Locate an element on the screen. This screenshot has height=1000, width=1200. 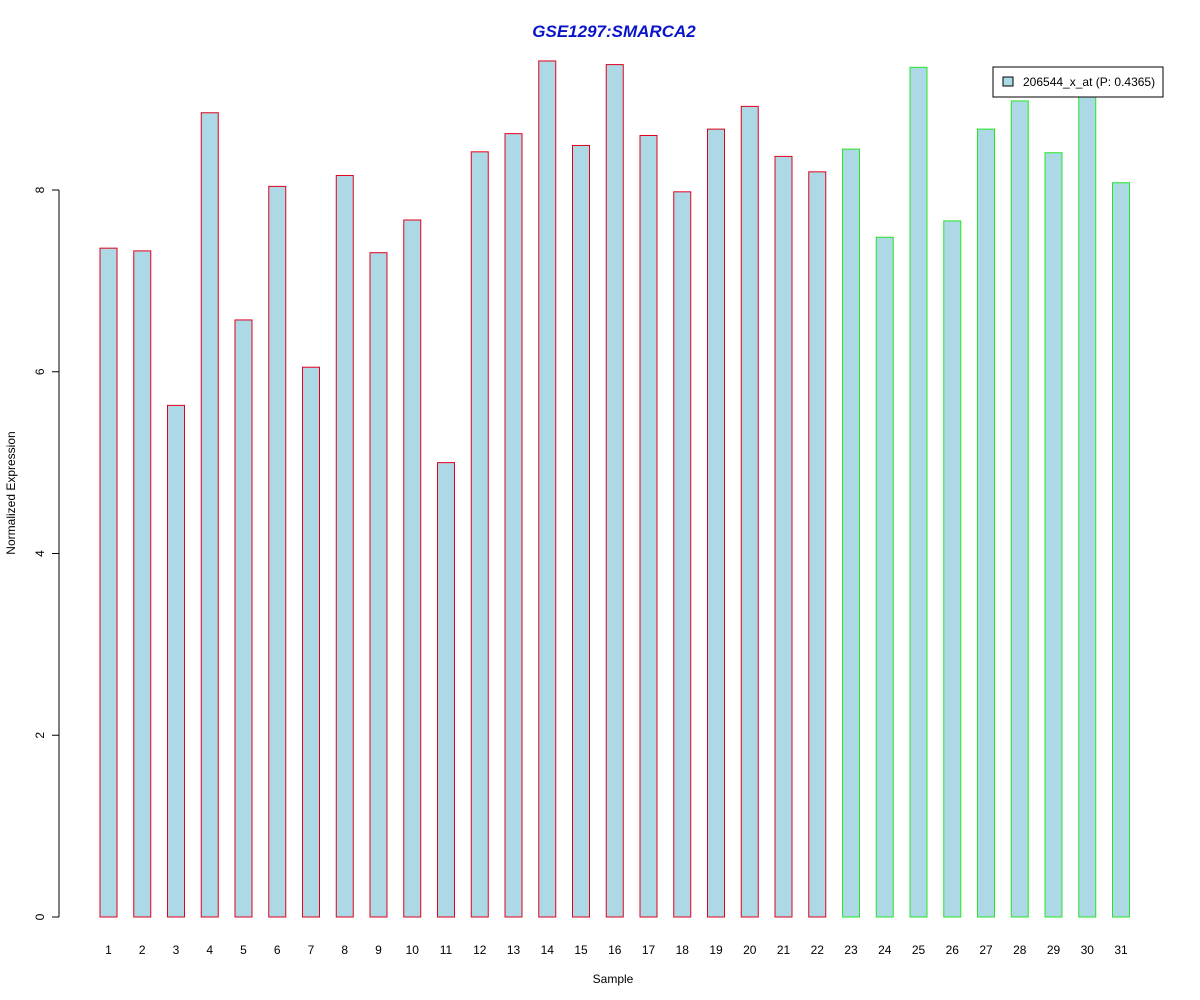
x-tick-label: 20 is located at coordinates (750, 950).